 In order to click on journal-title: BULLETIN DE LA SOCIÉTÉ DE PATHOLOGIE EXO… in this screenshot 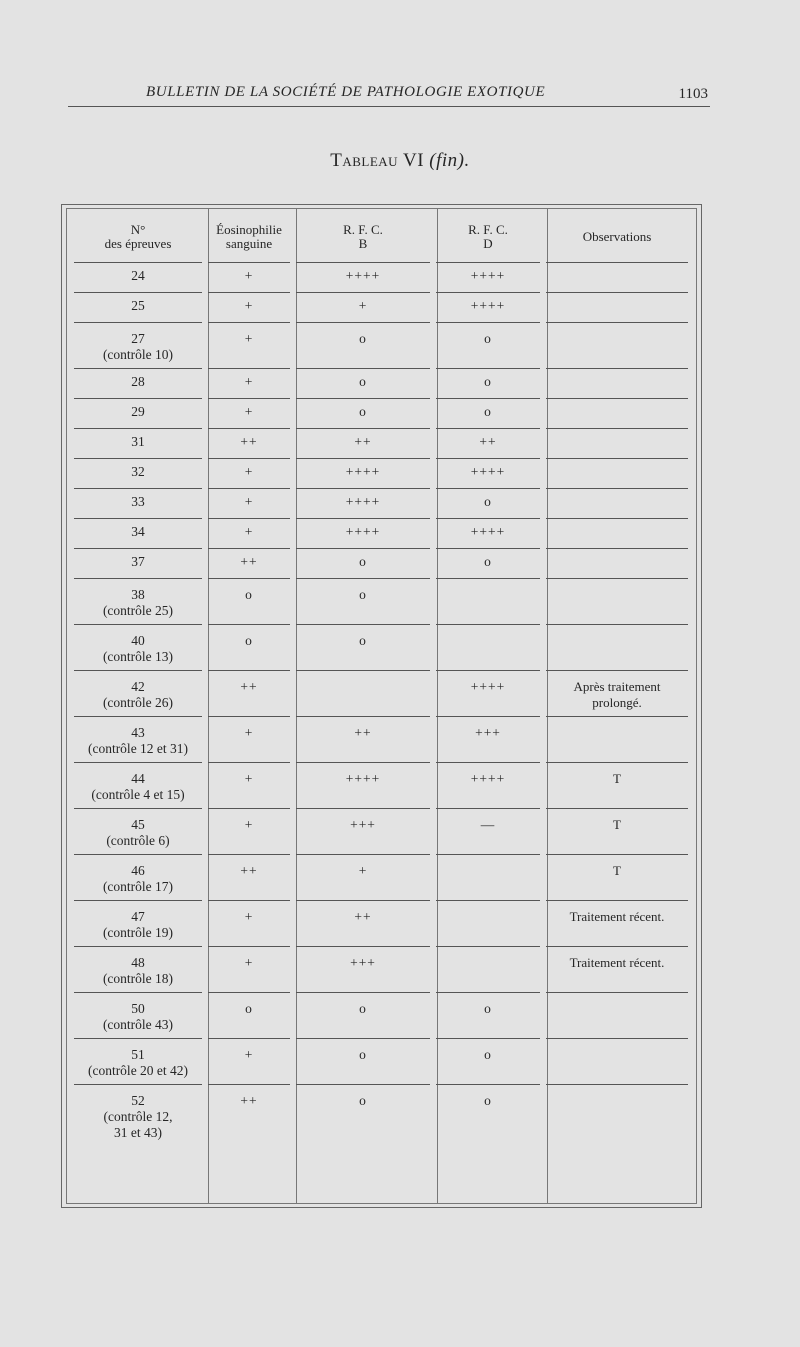, I will do `click(346, 92)`.